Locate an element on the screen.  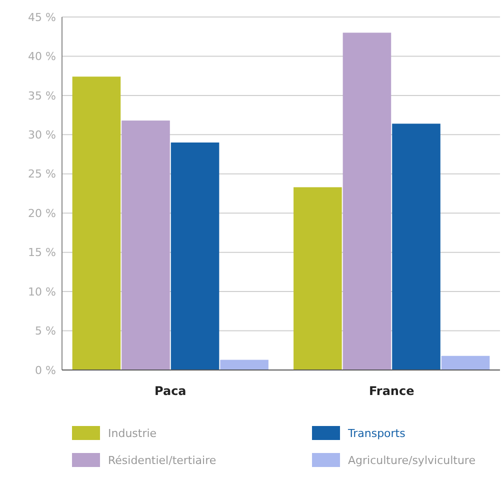
y-tick-label: 5 % is located at coordinates (45, 331).